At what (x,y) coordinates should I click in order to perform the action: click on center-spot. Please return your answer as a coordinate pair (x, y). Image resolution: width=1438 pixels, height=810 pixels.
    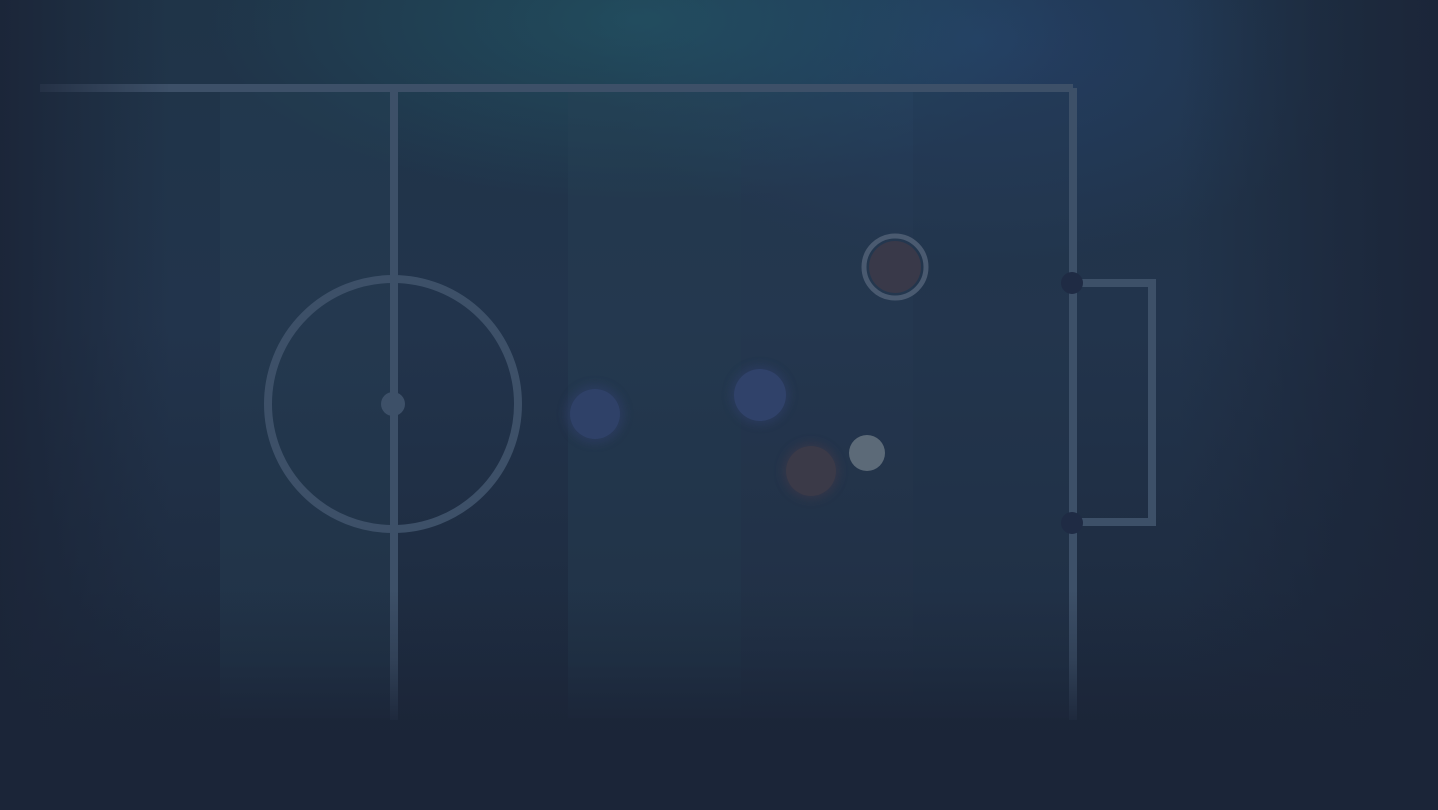
    Looking at the image, I should click on (393, 404).